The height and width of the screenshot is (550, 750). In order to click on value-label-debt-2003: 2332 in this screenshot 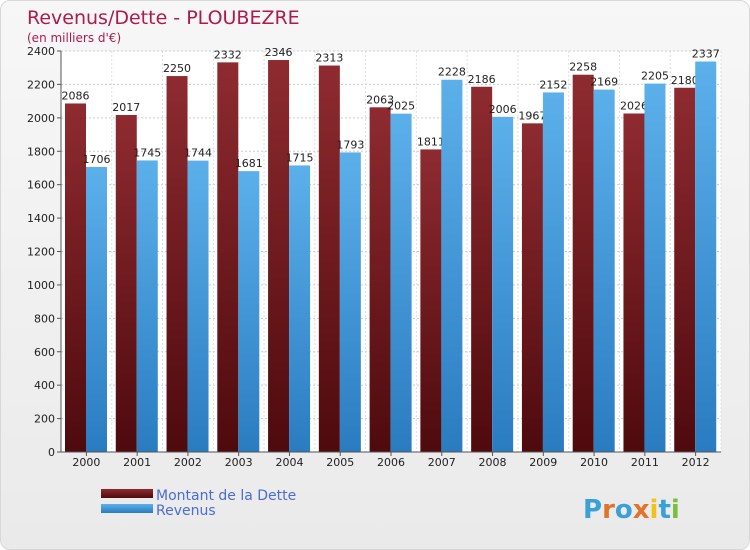, I will do `click(228, 54)`.